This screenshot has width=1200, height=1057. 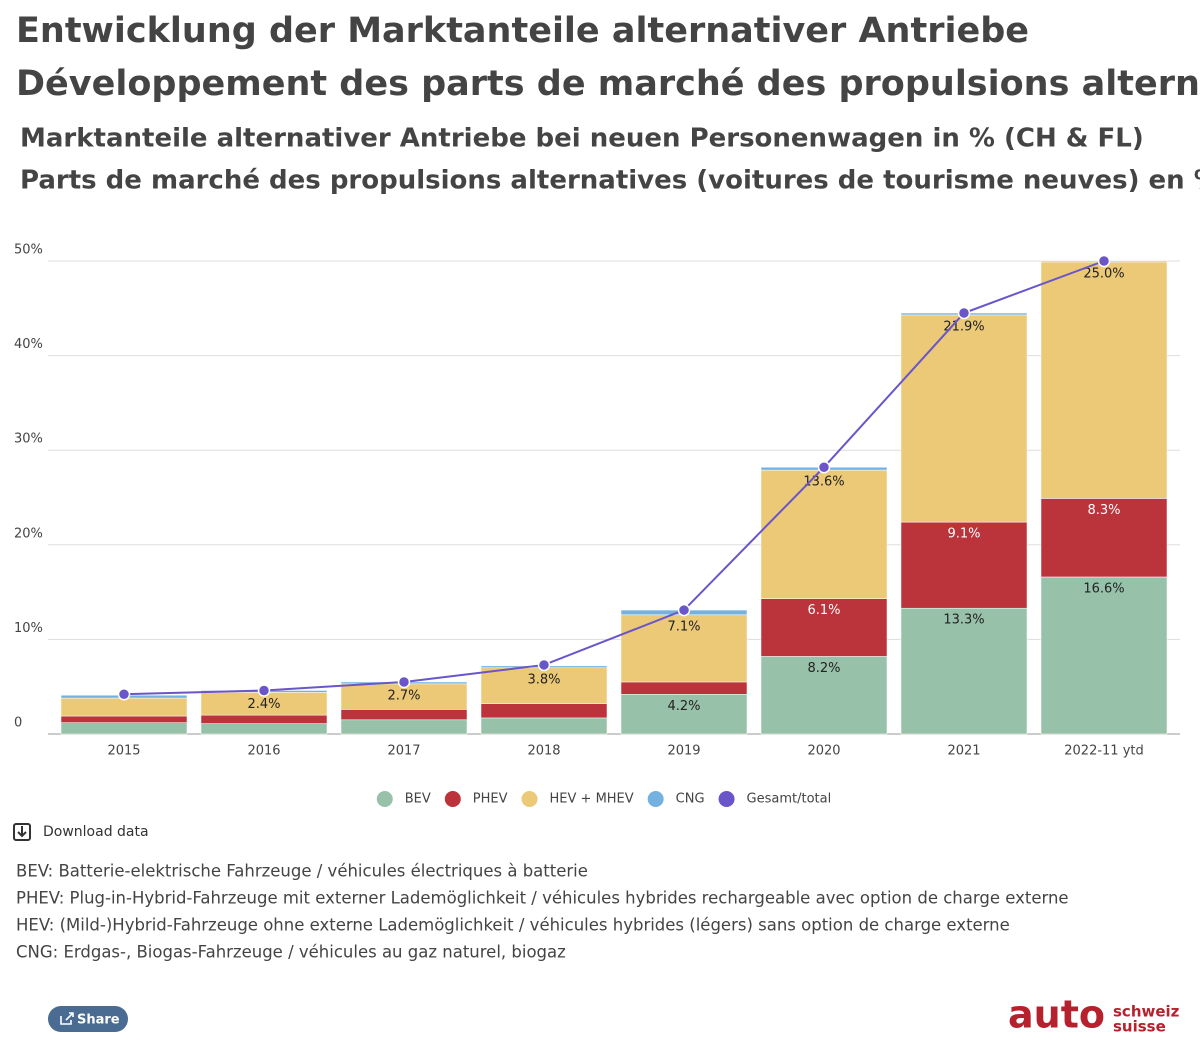 I want to click on y-tick-label: 40%, so click(x=28, y=344).